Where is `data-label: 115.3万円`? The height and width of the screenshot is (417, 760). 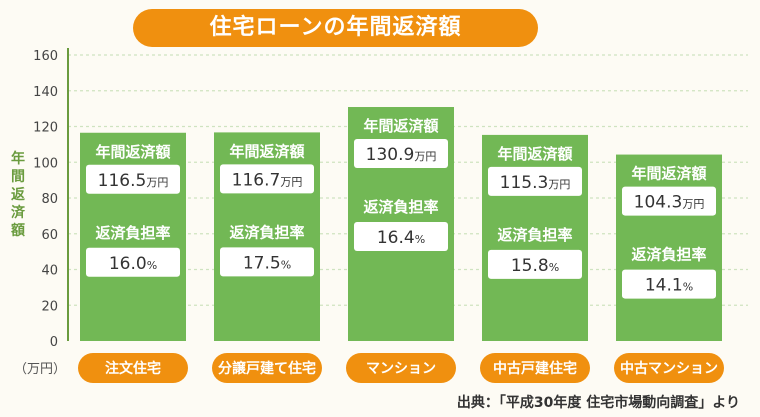 data-label: 115.3万円 is located at coordinates (535, 183).